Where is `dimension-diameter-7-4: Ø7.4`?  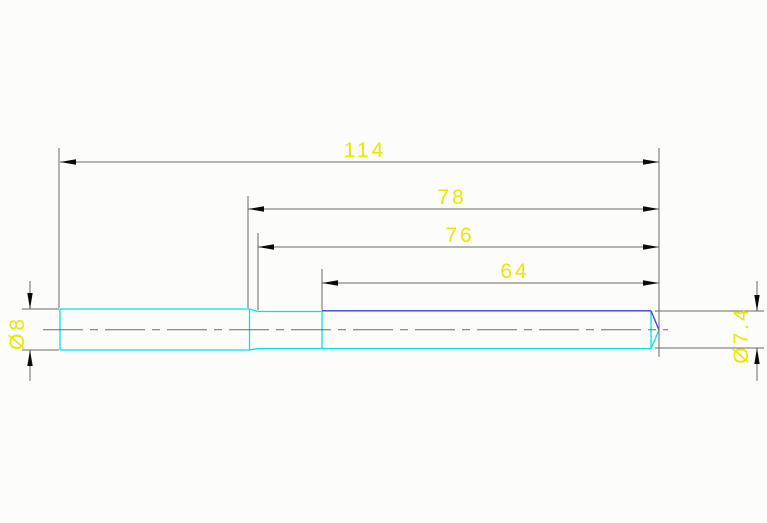
dimension-diameter-7-4: Ø7.4 is located at coordinates (709, 331).